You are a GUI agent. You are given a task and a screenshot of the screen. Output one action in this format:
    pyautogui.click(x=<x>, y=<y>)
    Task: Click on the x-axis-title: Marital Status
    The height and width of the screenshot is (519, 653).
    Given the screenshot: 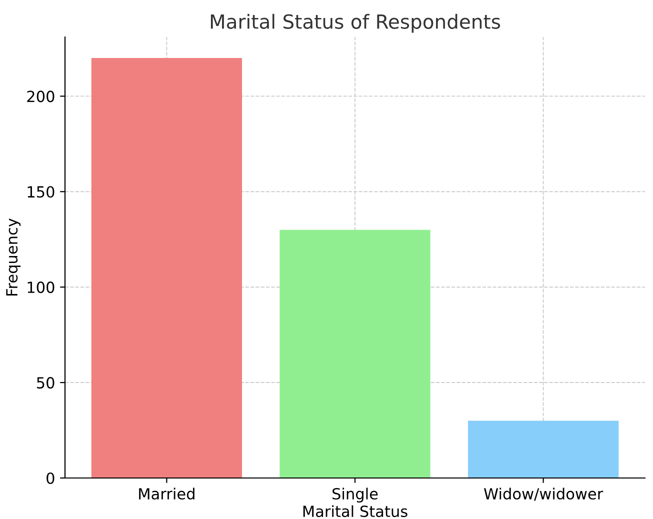 What is the action you would take?
    pyautogui.click(x=355, y=511)
    